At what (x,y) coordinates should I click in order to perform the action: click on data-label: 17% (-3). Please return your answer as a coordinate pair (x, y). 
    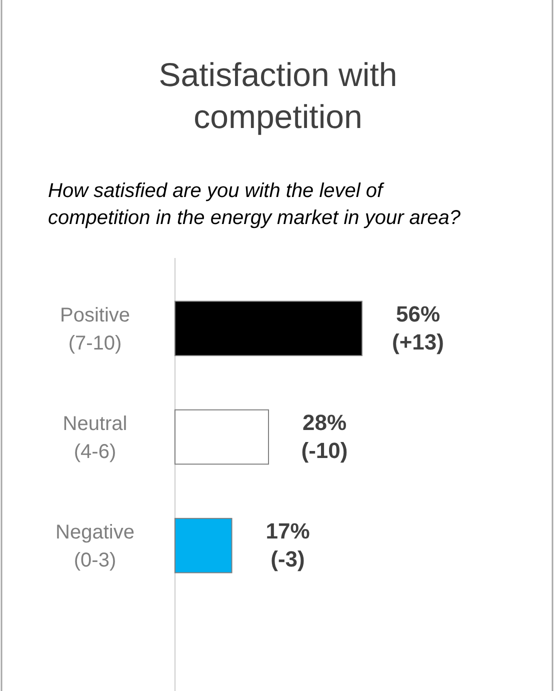
    Looking at the image, I should click on (288, 545).